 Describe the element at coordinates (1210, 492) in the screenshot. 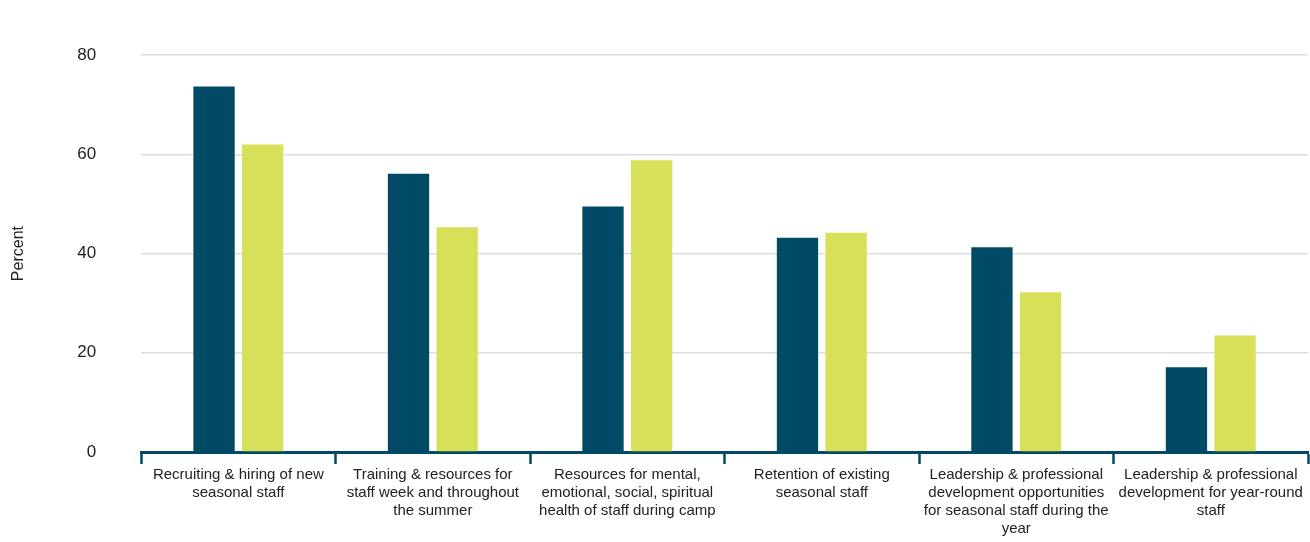

I see `x-tick-label: Leadership & professional development for year-round staff` at that location.